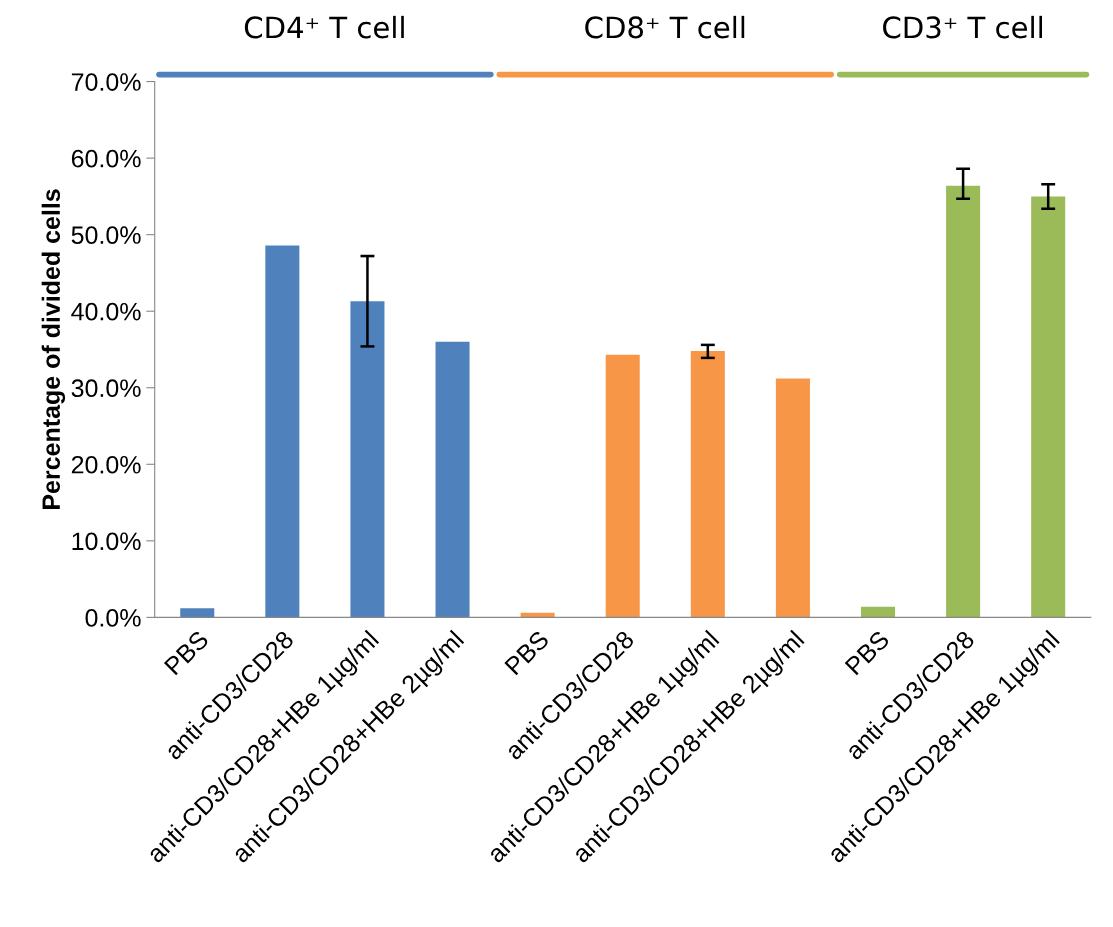  Describe the element at coordinates (106, 388) in the screenshot. I see `y-tick-label: 30.0%` at that location.